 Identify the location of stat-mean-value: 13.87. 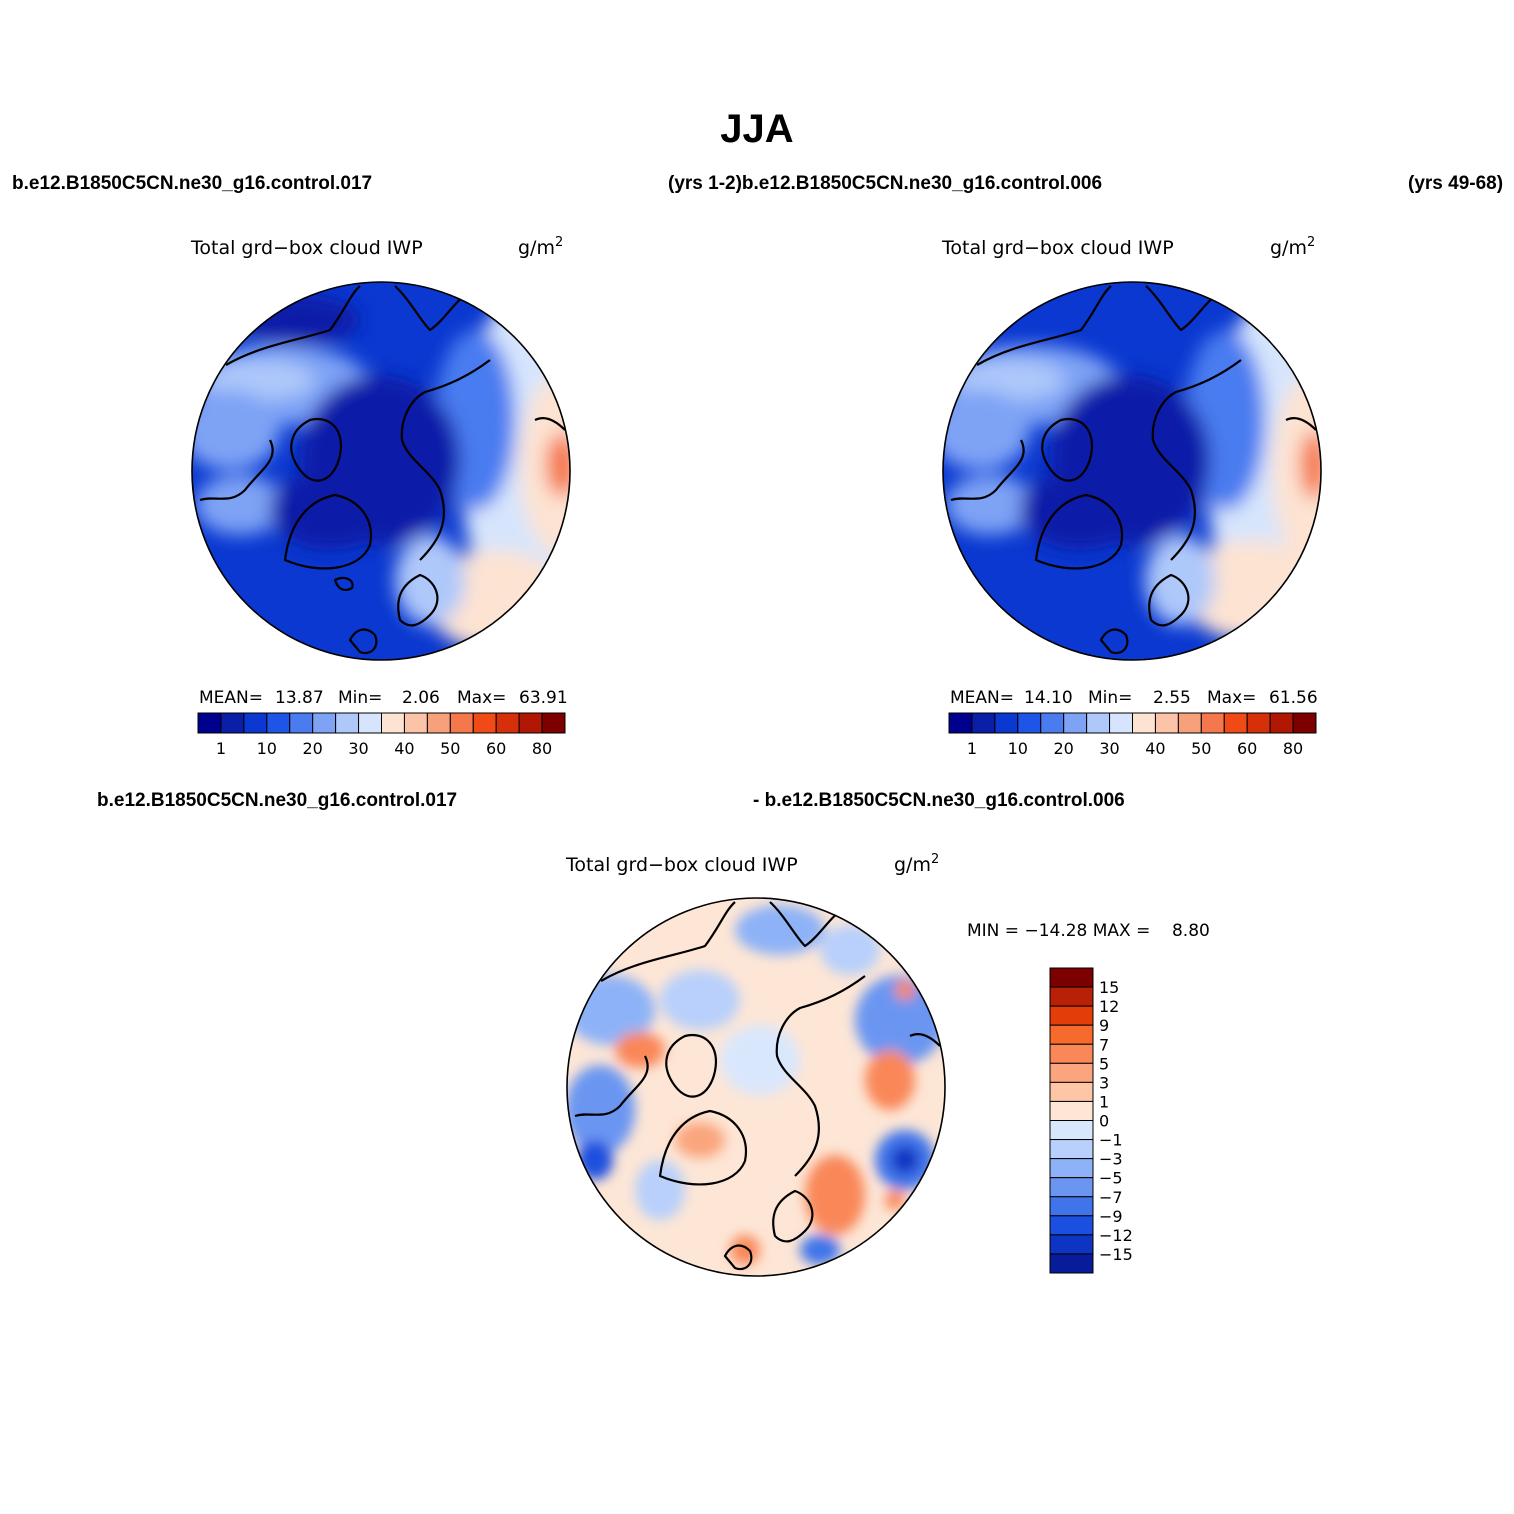
(299, 698).